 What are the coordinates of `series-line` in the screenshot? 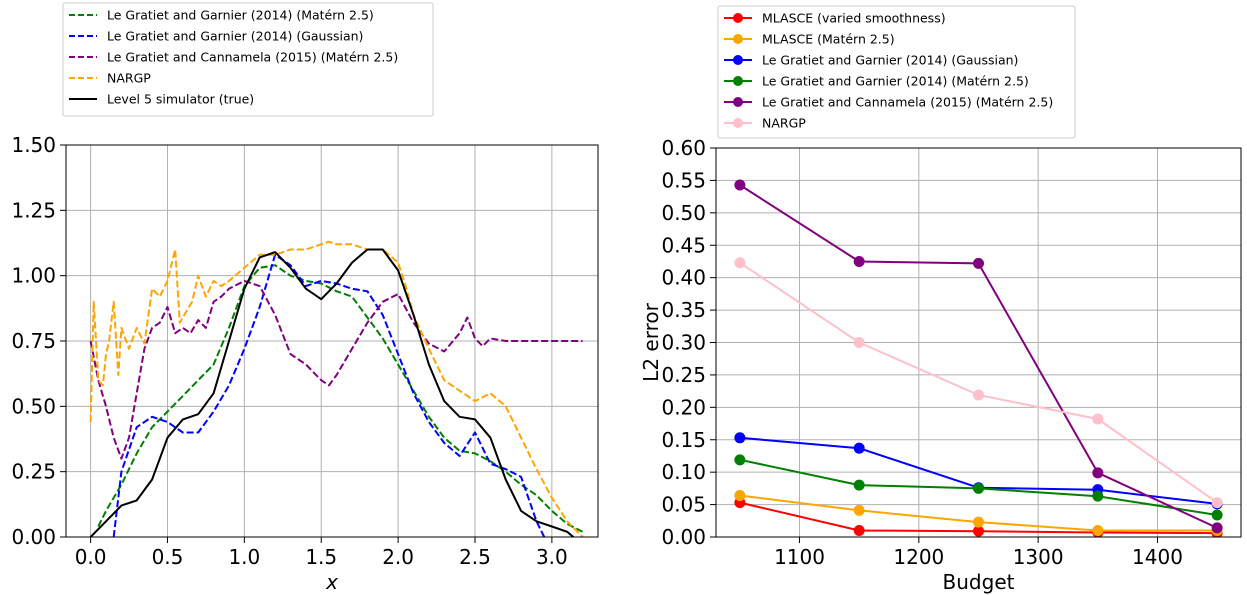 It's located at (336, 369).